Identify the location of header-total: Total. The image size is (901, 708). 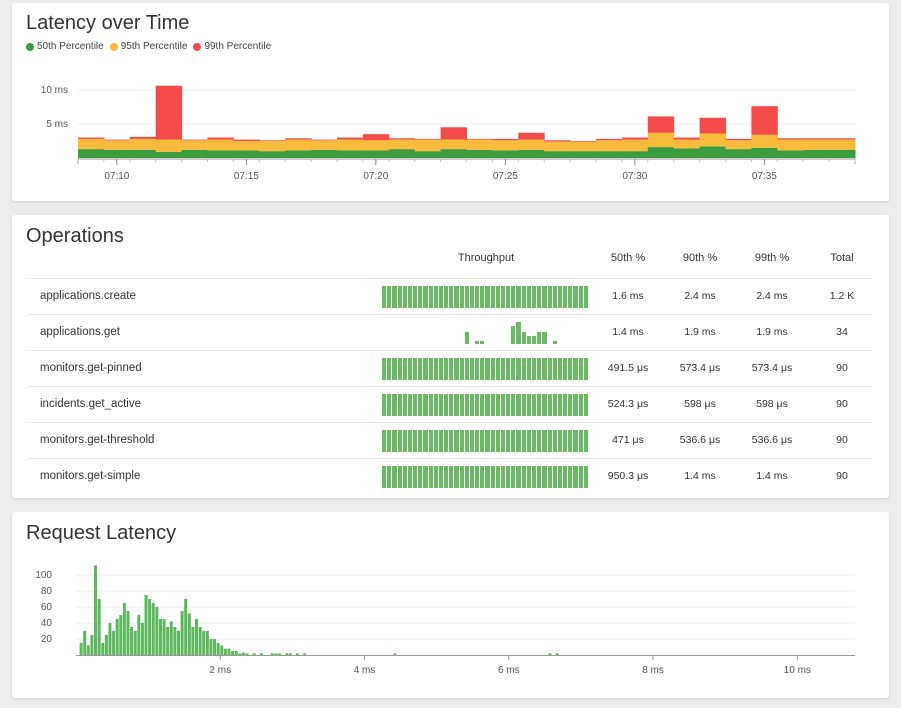
(842, 258).